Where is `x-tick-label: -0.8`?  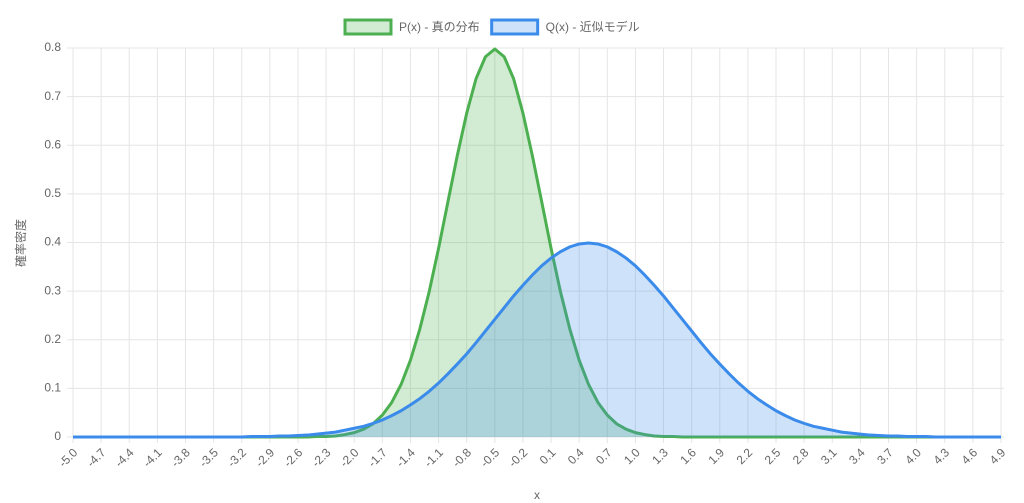 x-tick-label: -0.8 is located at coordinates (462, 457).